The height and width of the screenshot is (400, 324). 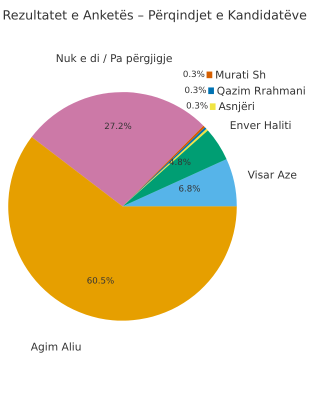 What do you see at coordinates (56, 347) in the screenshot?
I see `slice-label: Agim Aliu` at bounding box center [56, 347].